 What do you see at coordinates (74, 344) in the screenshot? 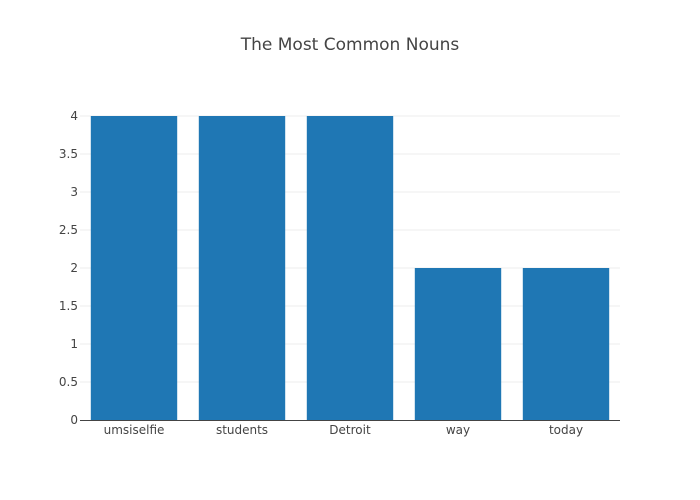
I see `y-tick-label: 1` at bounding box center [74, 344].